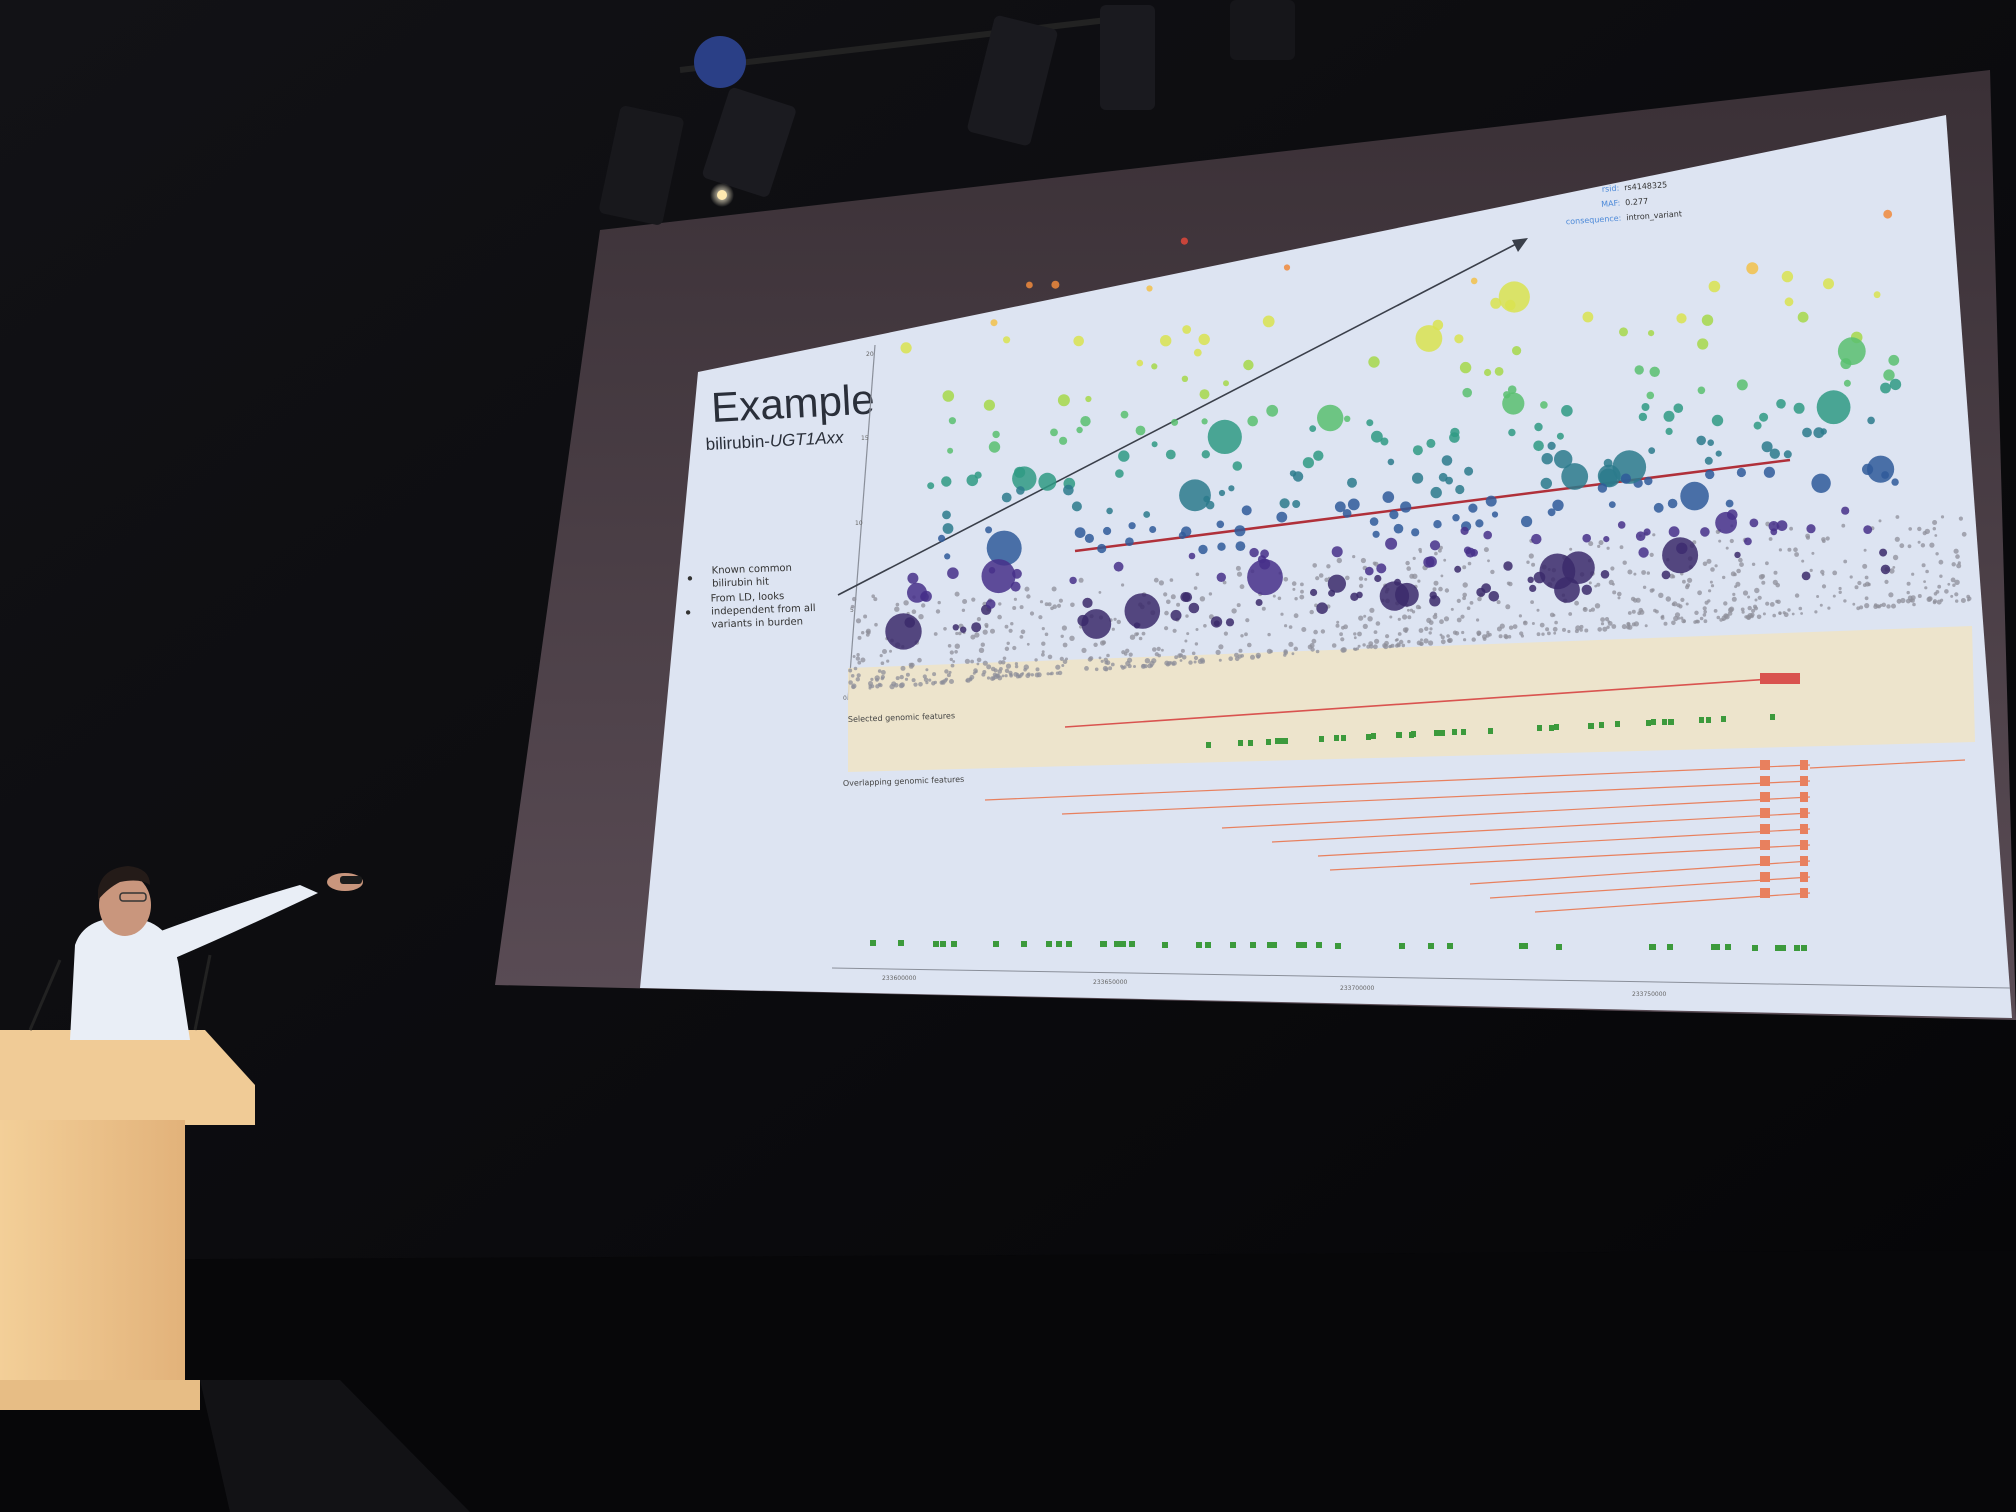 This screenshot has width=2016, height=1512. What do you see at coordinates (763, 610) in the screenshot?
I see `note-line: independent from all` at bounding box center [763, 610].